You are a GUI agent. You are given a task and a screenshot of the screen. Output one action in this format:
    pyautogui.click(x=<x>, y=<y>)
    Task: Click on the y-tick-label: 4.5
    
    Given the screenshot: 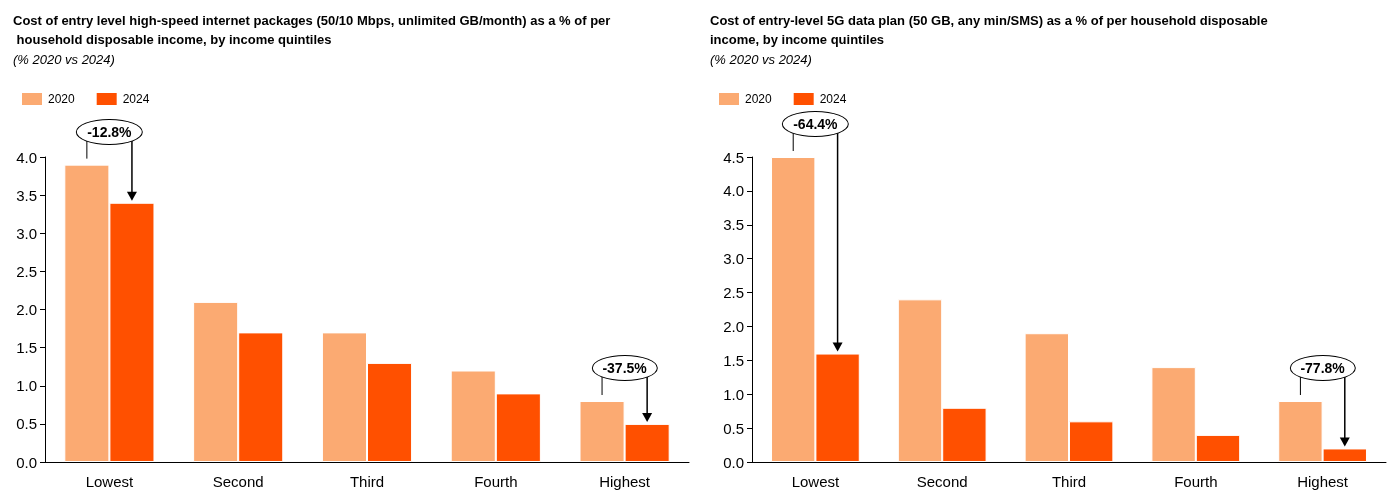 What is the action you would take?
    pyautogui.click(x=733, y=157)
    